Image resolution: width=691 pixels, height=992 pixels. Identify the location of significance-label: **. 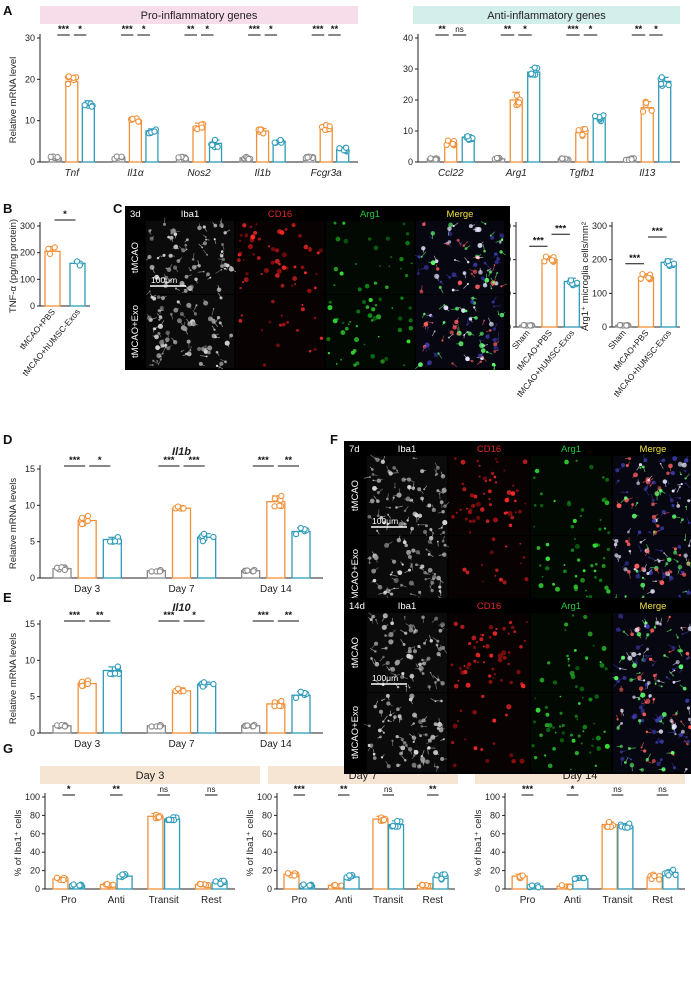
(100, 615).